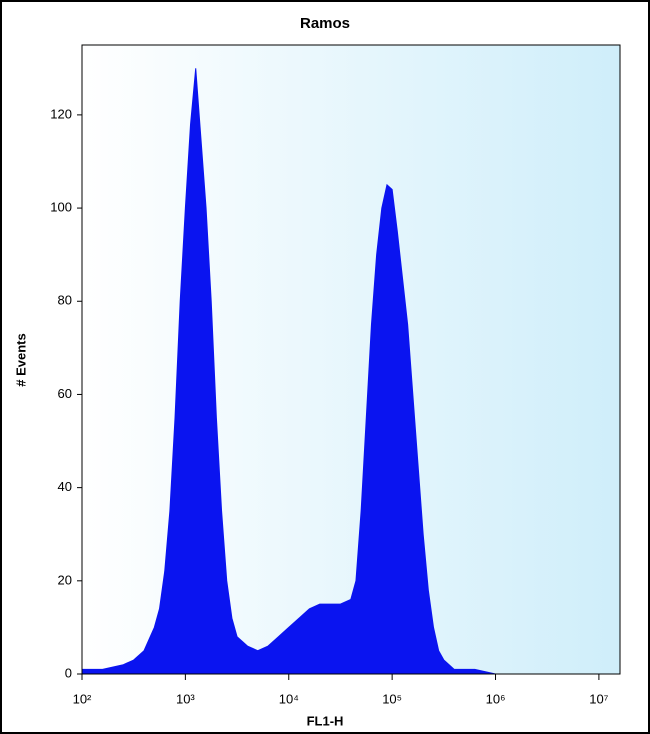  I want to click on y-tick-label: 0, so click(68, 672).